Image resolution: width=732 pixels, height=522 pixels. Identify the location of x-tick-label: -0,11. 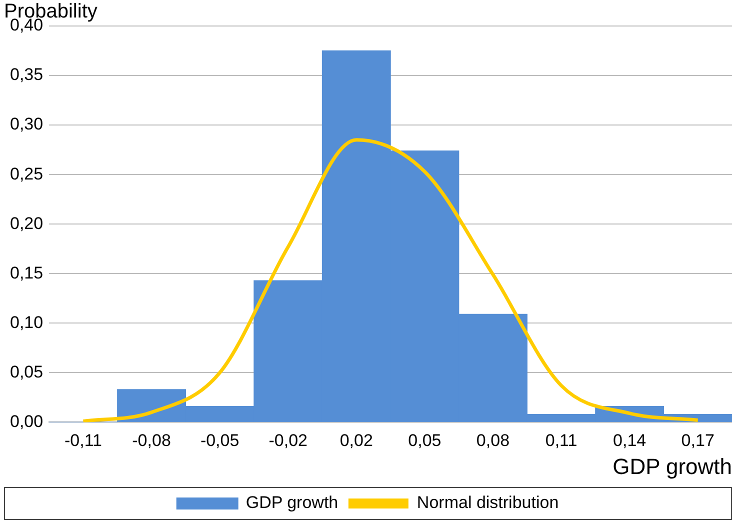
(83, 440).